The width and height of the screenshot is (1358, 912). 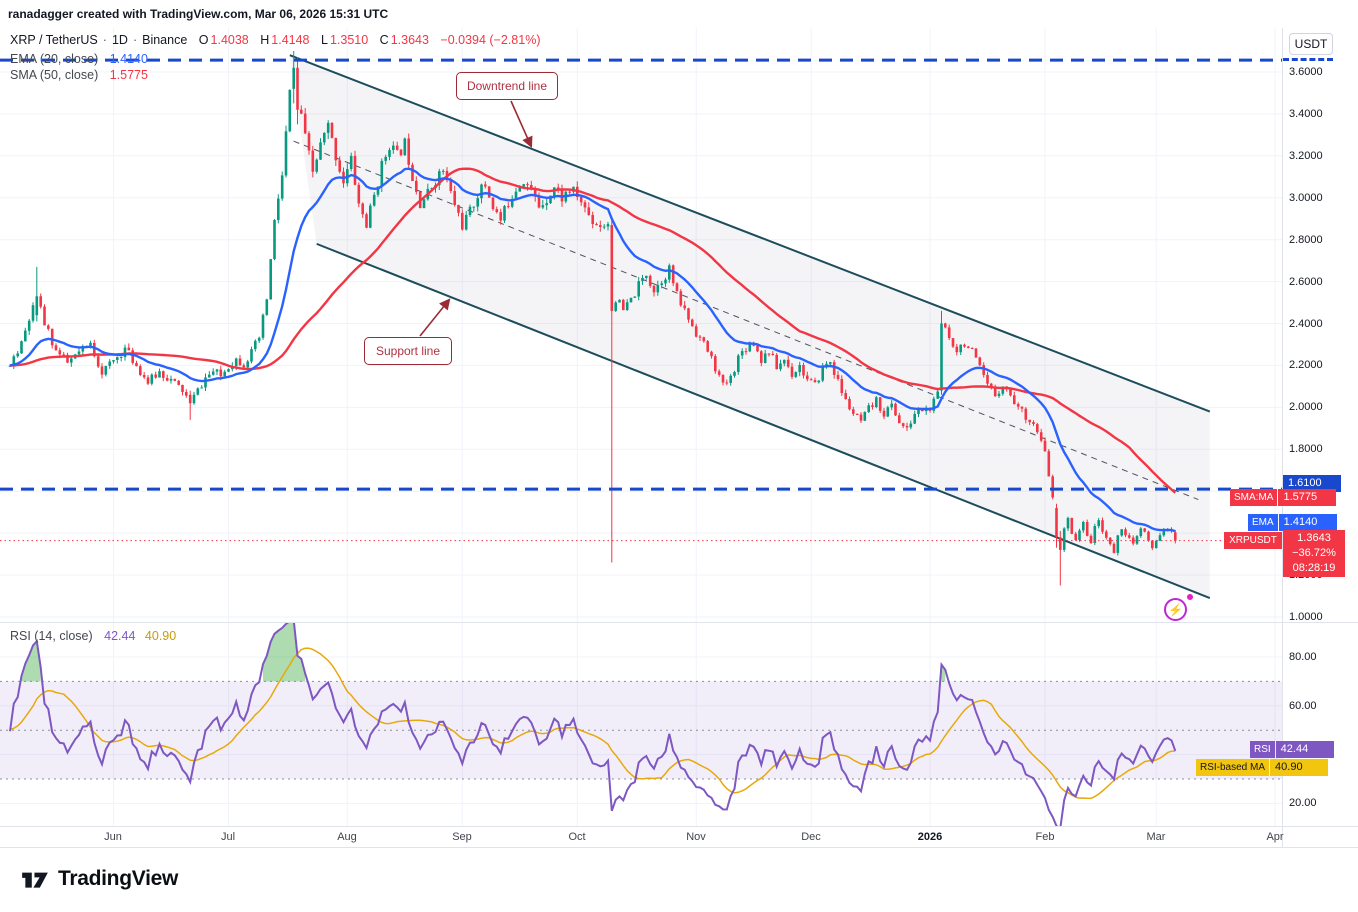 What do you see at coordinates (409, 40) in the screenshot?
I see `close-value: 1.3643` at bounding box center [409, 40].